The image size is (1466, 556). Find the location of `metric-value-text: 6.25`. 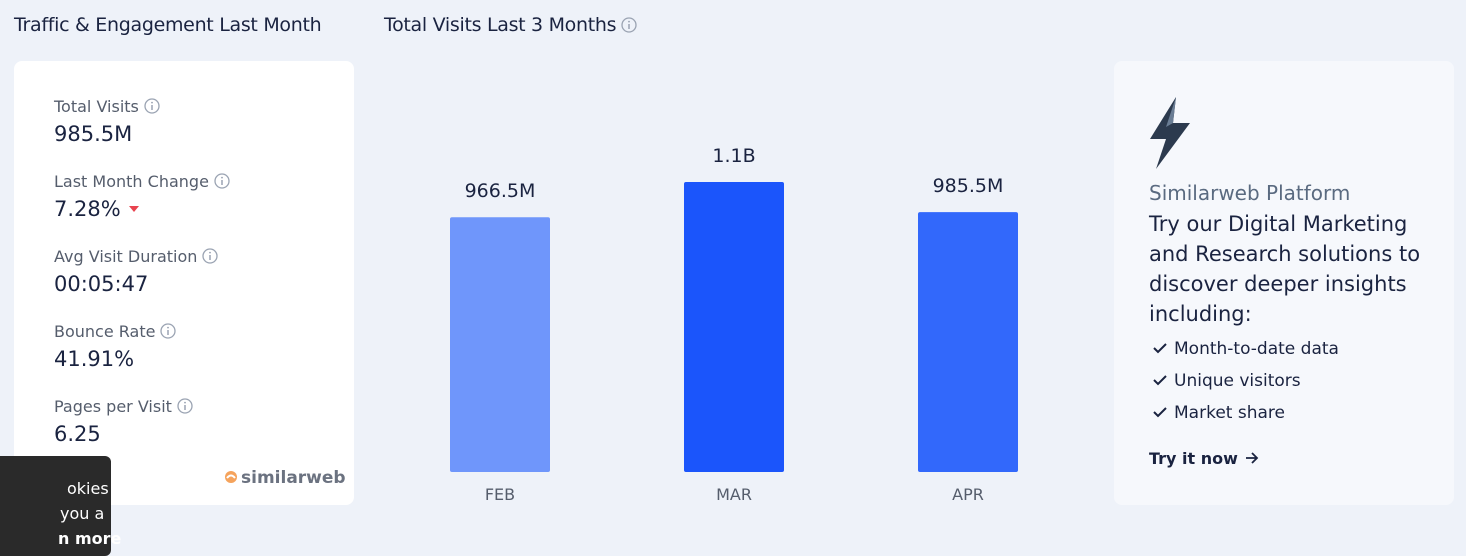

metric-value-text: 6.25 is located at coordinates (77, 434).